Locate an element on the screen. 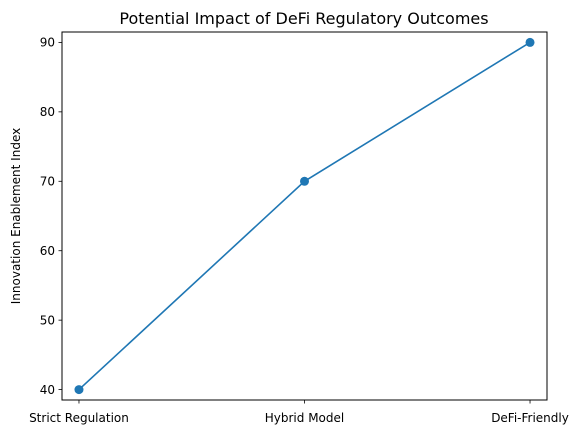 Image resolution: width=585 pixels, height=435 pixels. y-tick-label: 50 is located at coordinates (47, 320).